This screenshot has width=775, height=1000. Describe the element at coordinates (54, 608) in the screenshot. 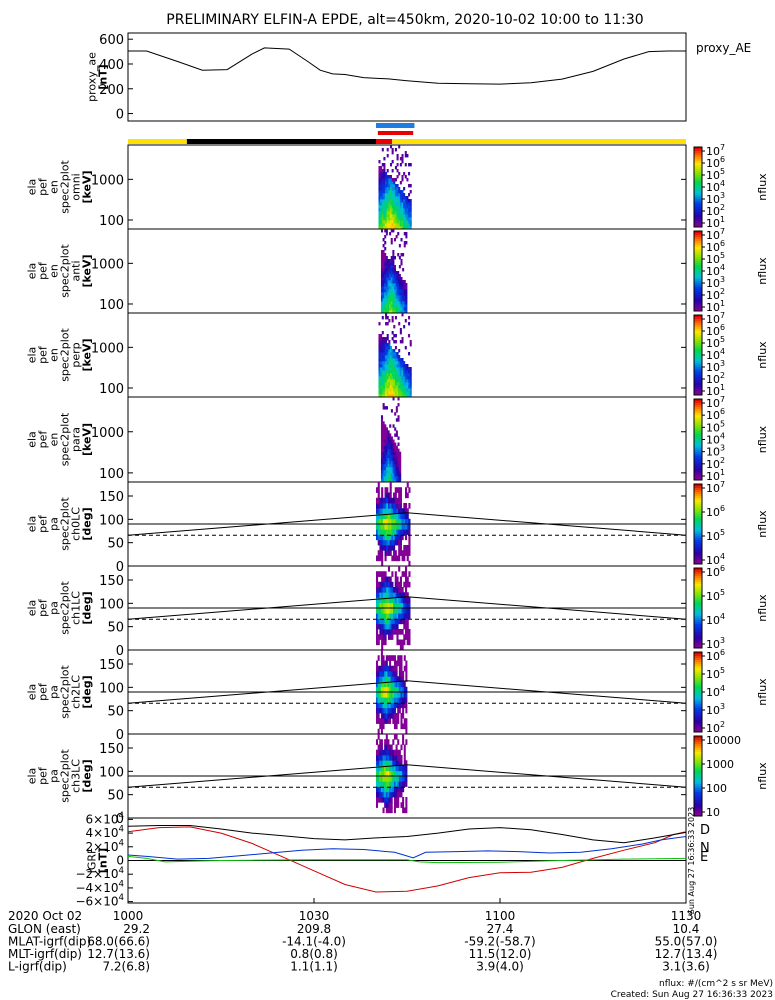

I see `ylabel-line: pa` at that location.